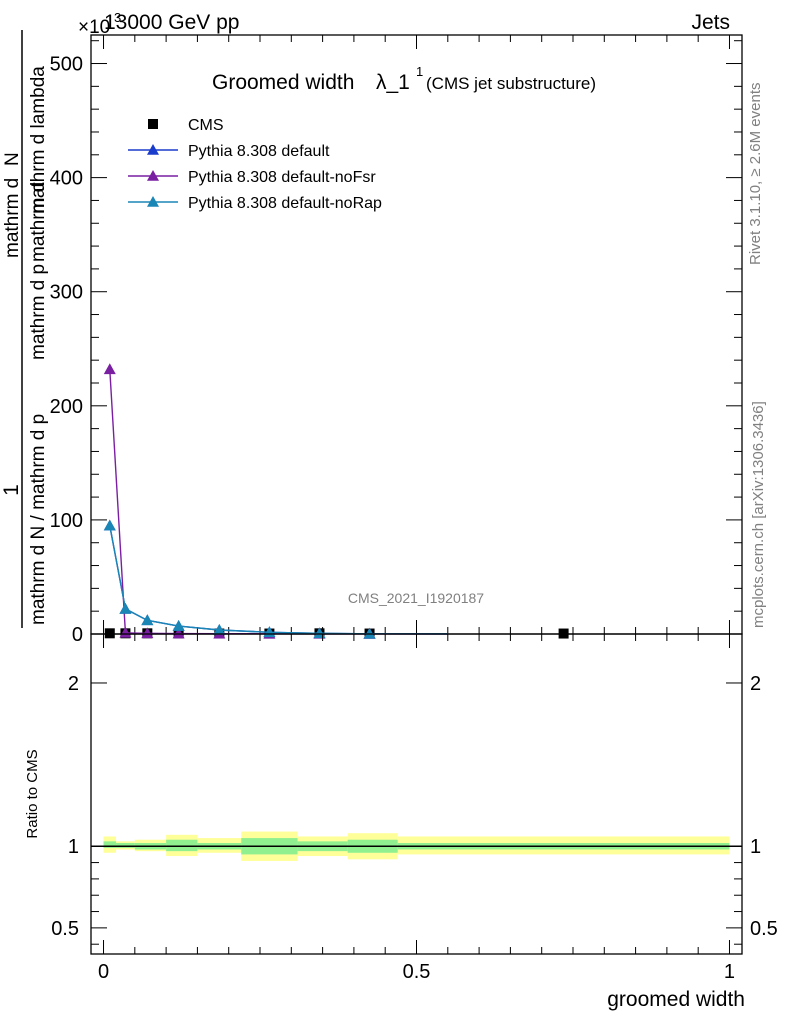  What do you see at coordinates (393, 82) in the screenshot?
I see `chart-title-symbol: λ_1` at bounding box center [393, 82].